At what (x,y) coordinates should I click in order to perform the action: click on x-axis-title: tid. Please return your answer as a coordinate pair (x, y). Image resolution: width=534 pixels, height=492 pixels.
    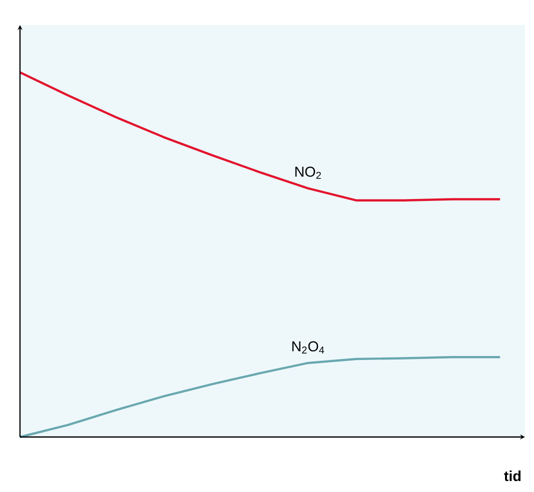
    Looking at the image, I should click on (512, 476).